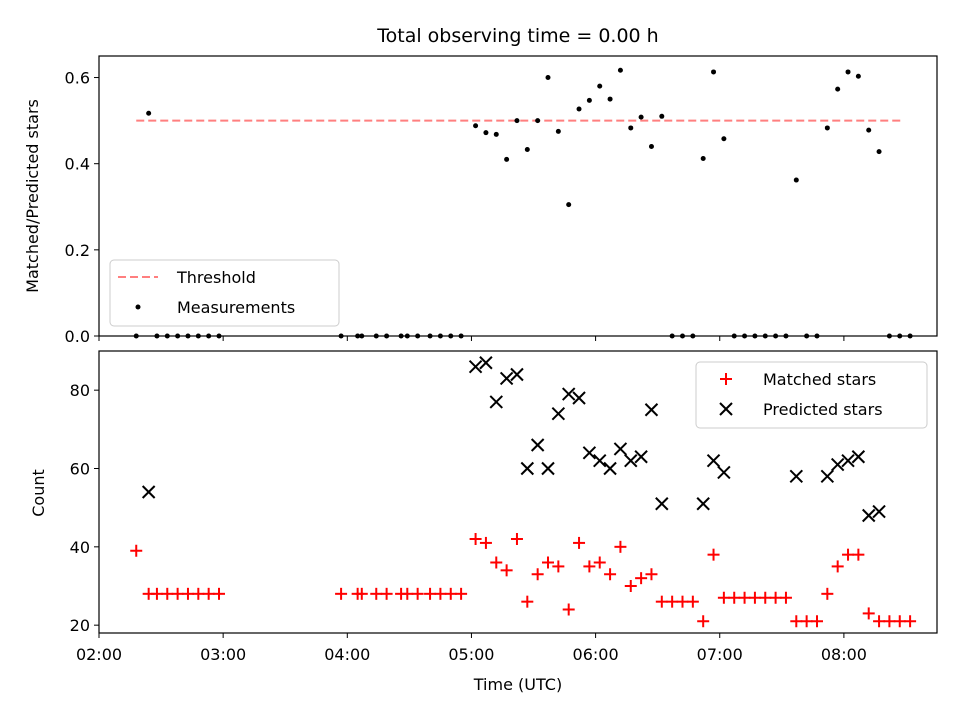 The image size is (960, 720). What do you see at coordinates (216, 277) in the screenshot?
I see `legend-threshold-label: Threshold` at bounding box center [216, 277].